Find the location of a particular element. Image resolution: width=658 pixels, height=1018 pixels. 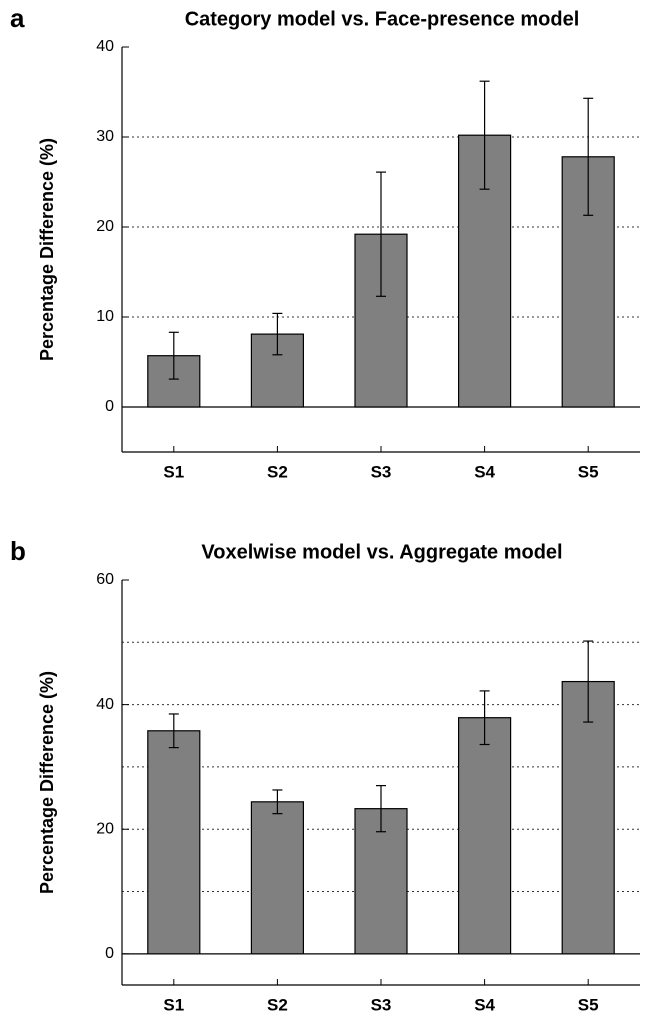

y-tick-label: 30 is located at coordinates (105, 136).